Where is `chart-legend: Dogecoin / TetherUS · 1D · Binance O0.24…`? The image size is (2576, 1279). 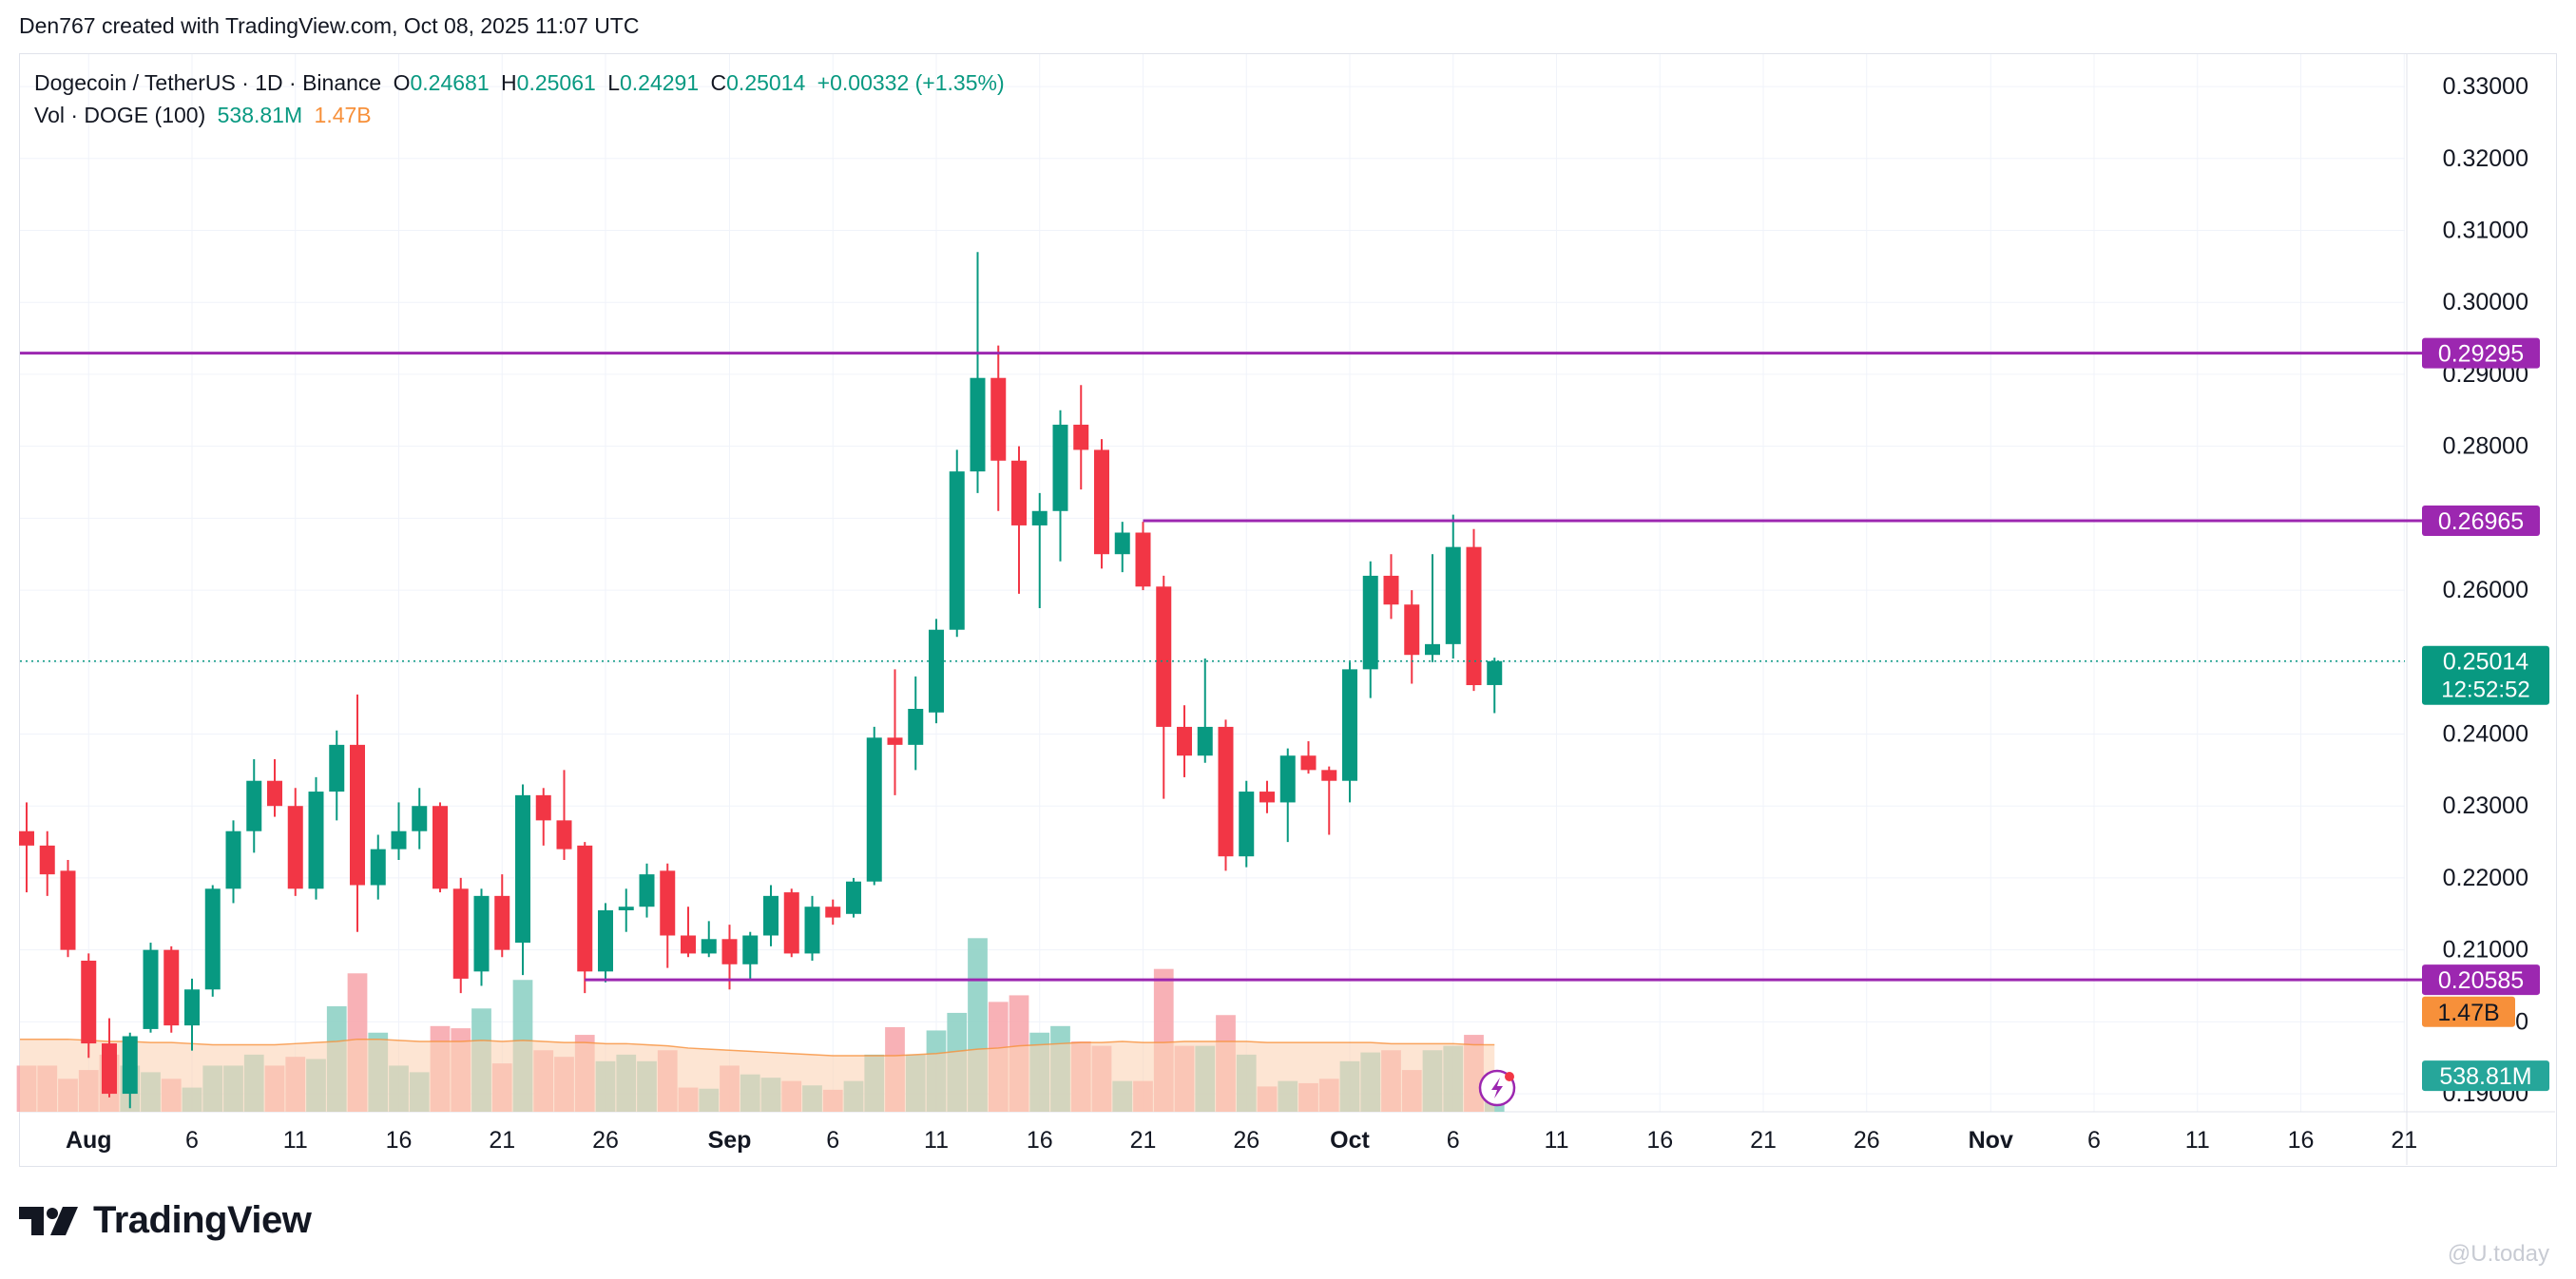 chart-legend: Dogecoin / TetherUS · 1D · Binance O0.24… is located at coordinates (522, 99).